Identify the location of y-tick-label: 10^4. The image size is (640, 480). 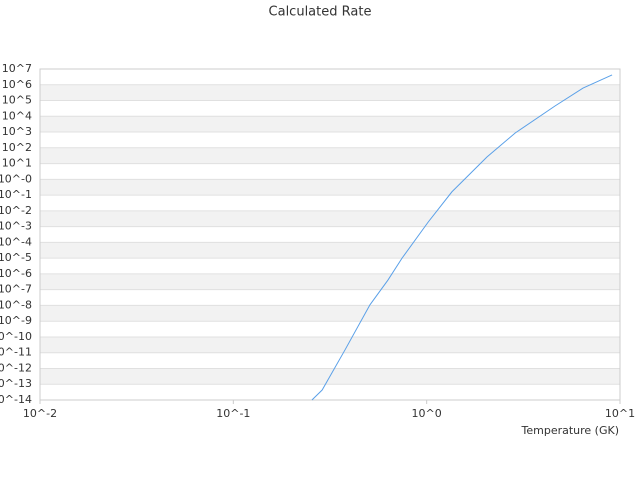
(17, 115).